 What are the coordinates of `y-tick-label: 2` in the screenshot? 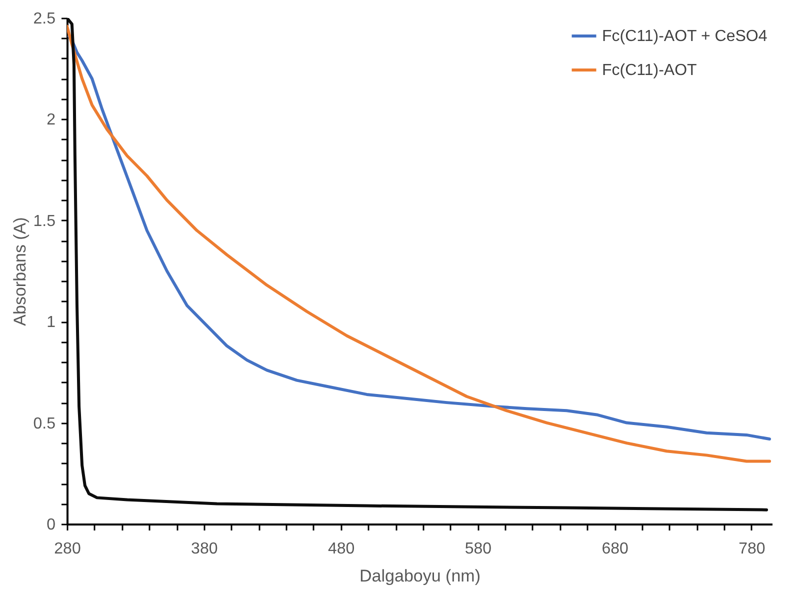 It's located at (51, 120).